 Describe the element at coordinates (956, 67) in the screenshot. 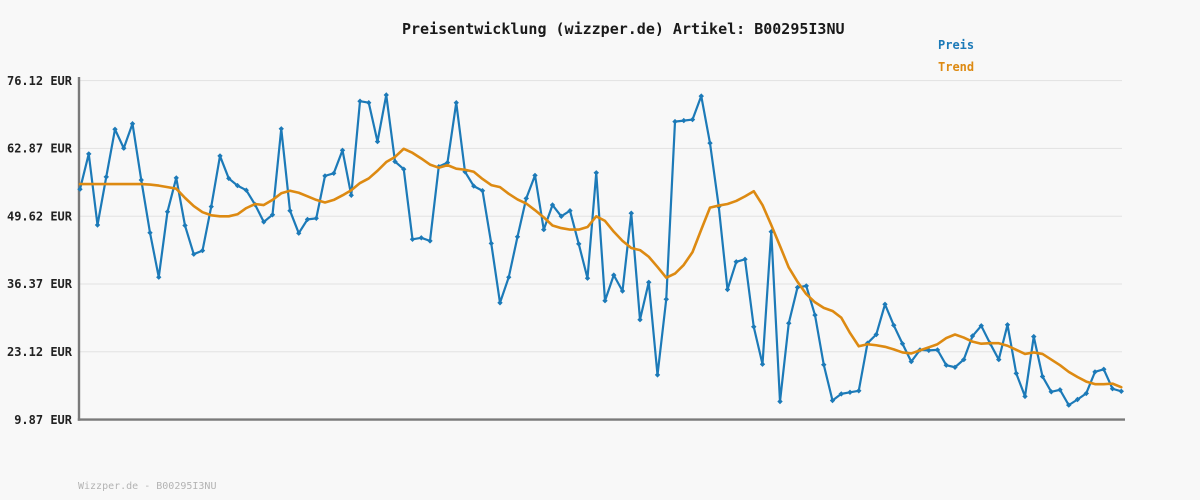

I see `legend-item-trend: Trend` at that location.